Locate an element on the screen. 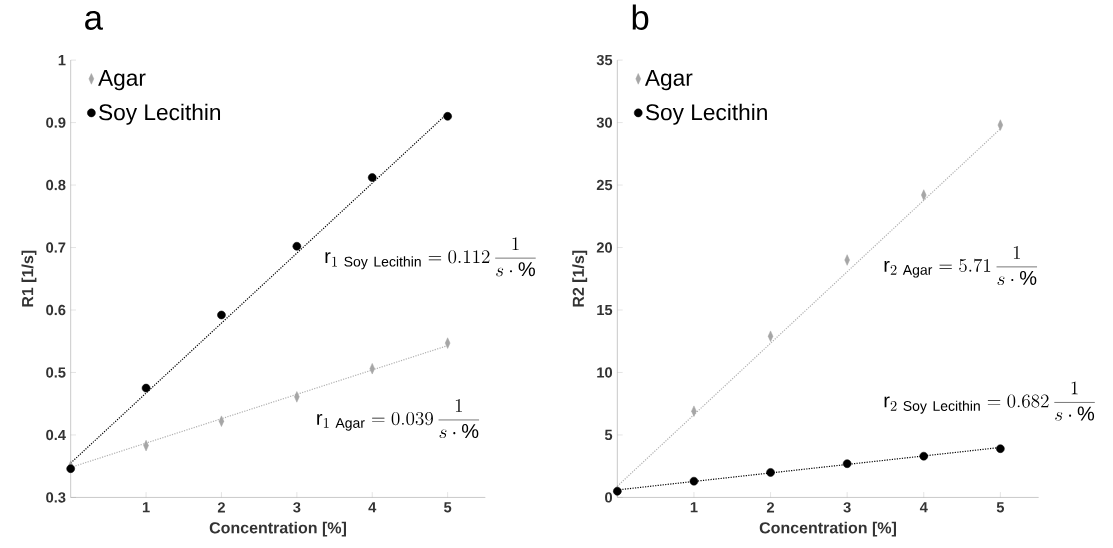  annotation: $\mathrm{r}_{2\ \mathrm{Soy\ Lecithin}} = 0.682\,\frac{1}{s\cdot\%}$ is located at coordinates (989, 401).